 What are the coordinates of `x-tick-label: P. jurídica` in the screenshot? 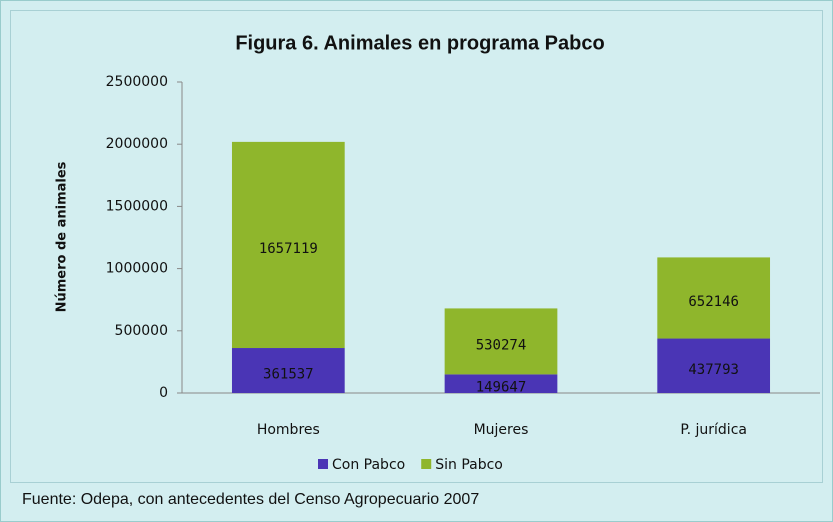 It's located at (713, 430).